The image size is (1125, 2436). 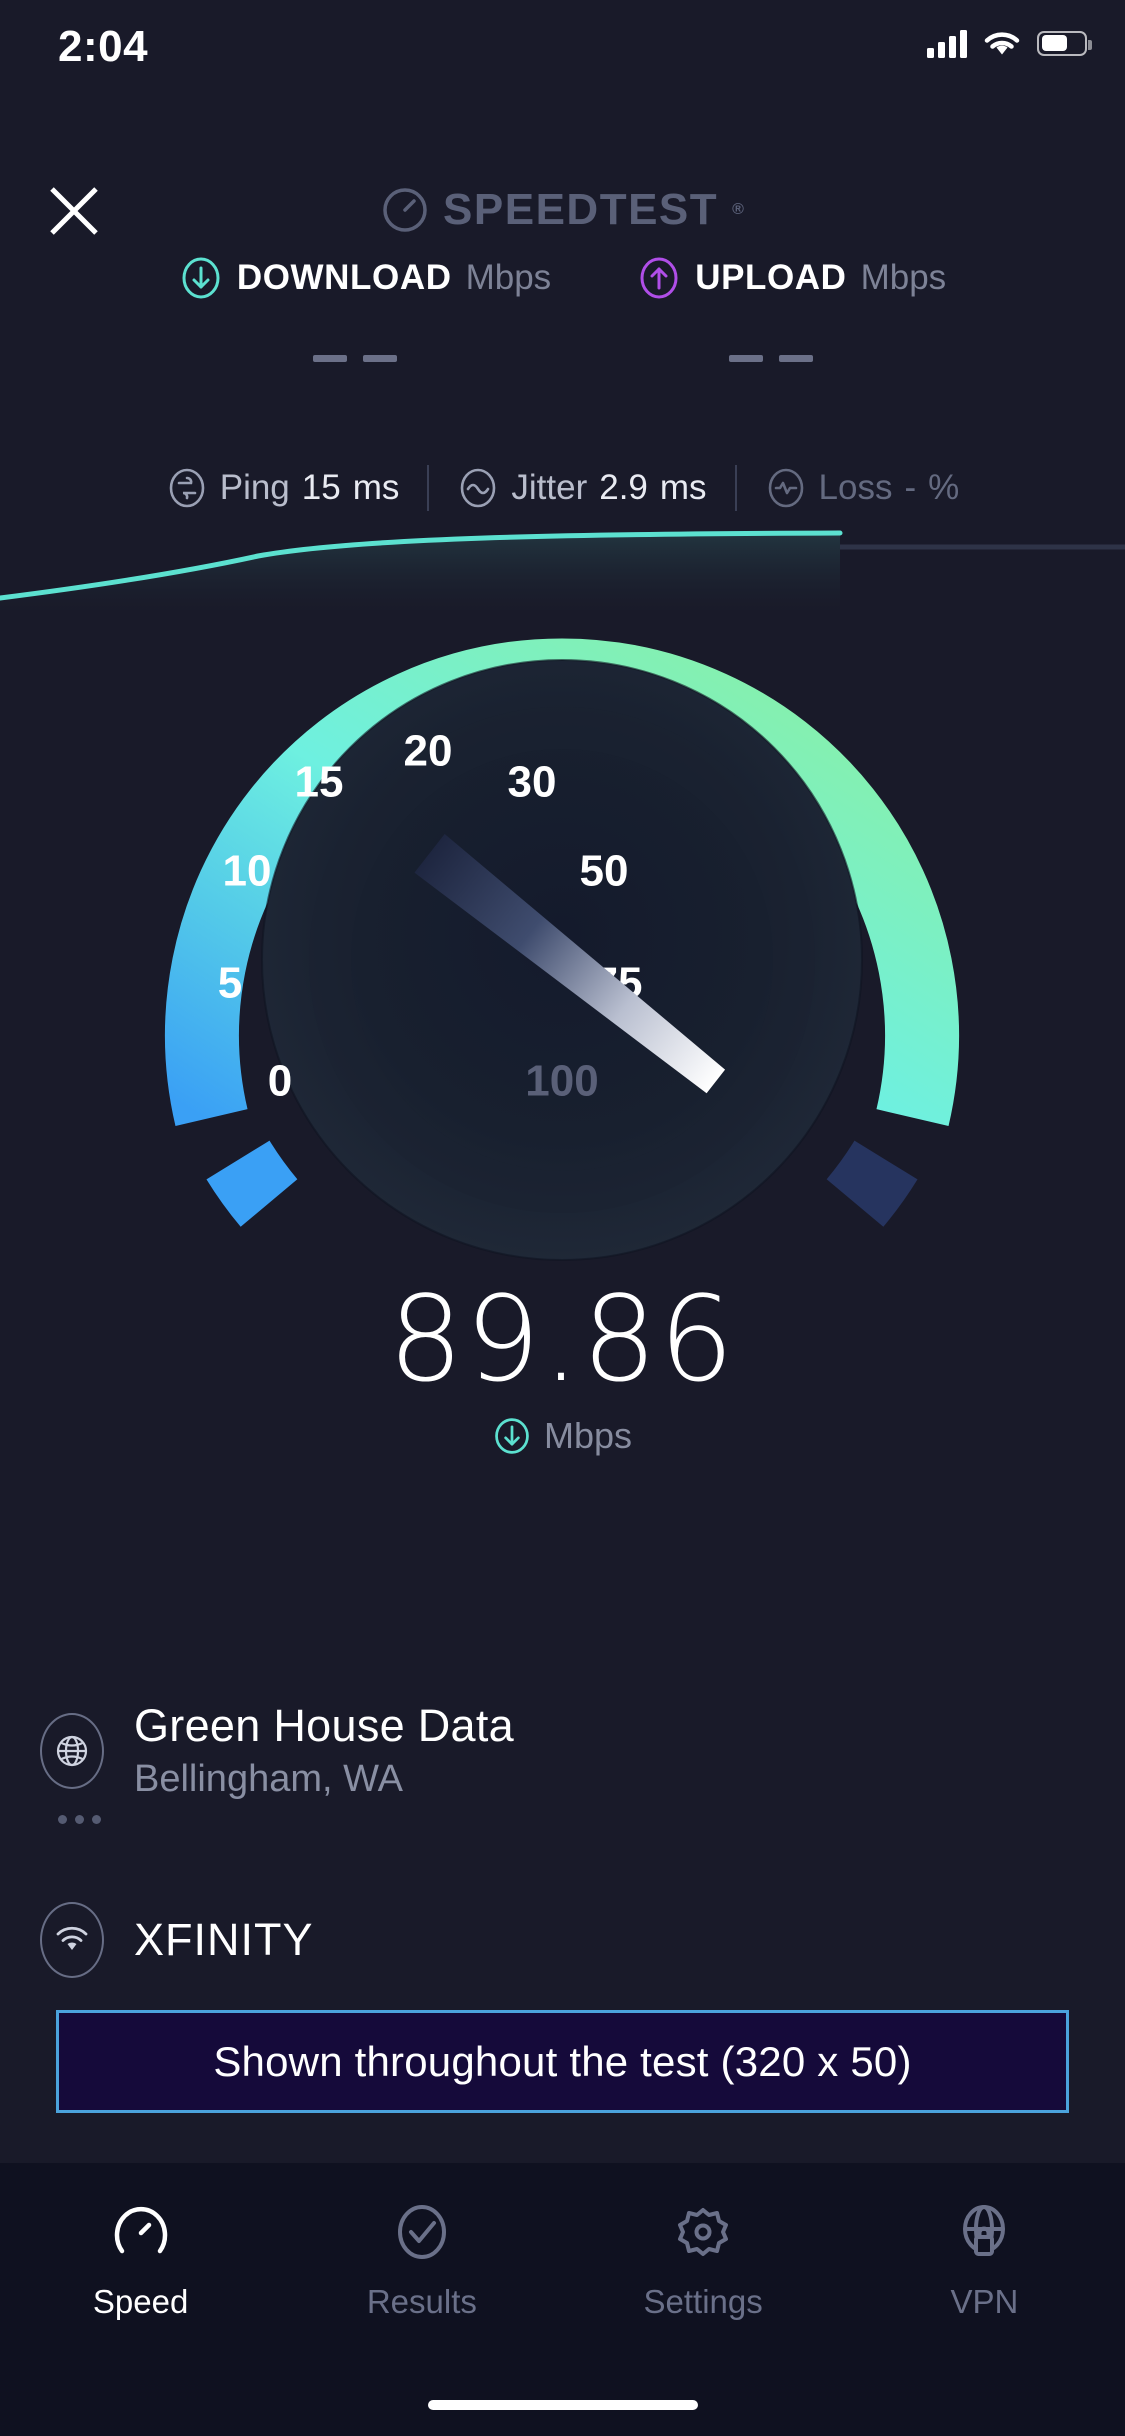 What do you see at coordinates (230, 983) in the screenshot?
I see `gauge-tick-5: 5` at bounding box center [230, 983].